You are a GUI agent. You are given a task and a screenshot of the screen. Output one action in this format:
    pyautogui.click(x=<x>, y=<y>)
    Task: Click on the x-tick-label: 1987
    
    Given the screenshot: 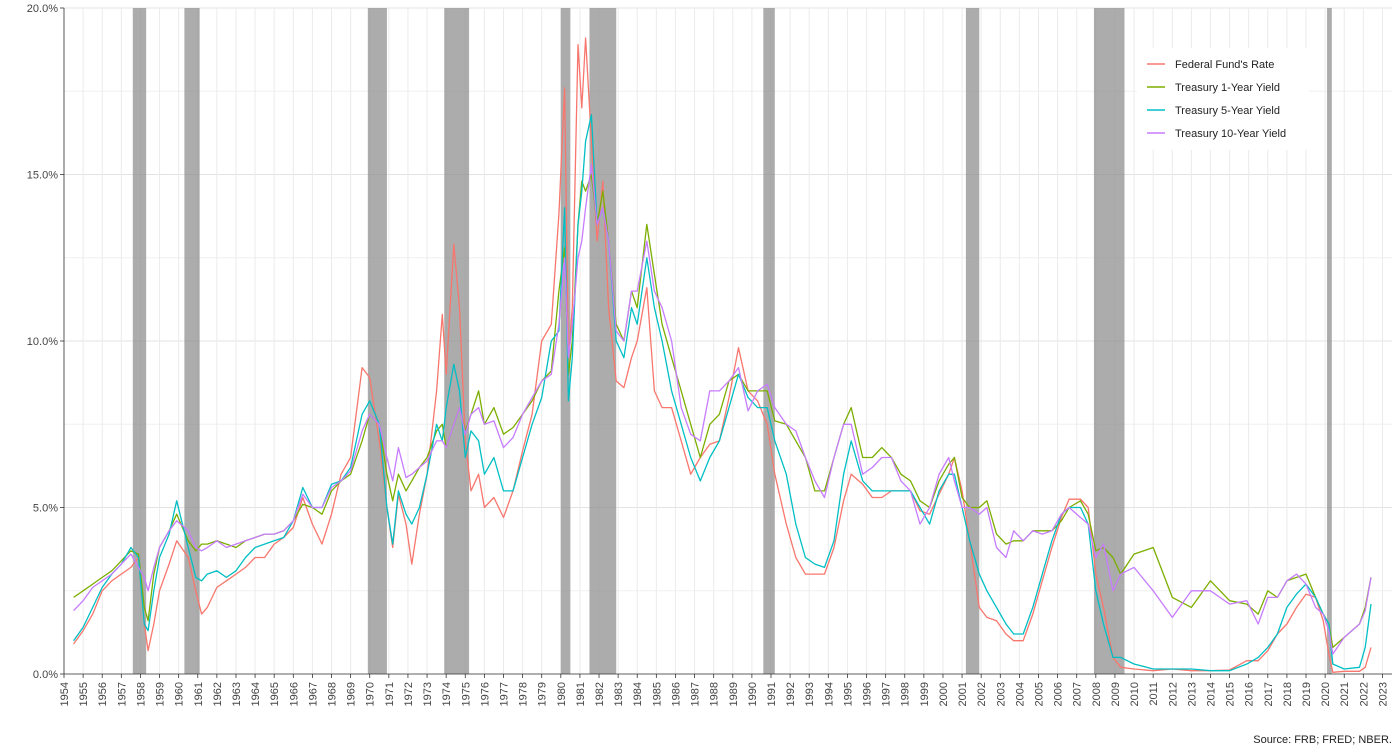 What is the action you would take?
    pyautogui.click(x=696, y=694)
    